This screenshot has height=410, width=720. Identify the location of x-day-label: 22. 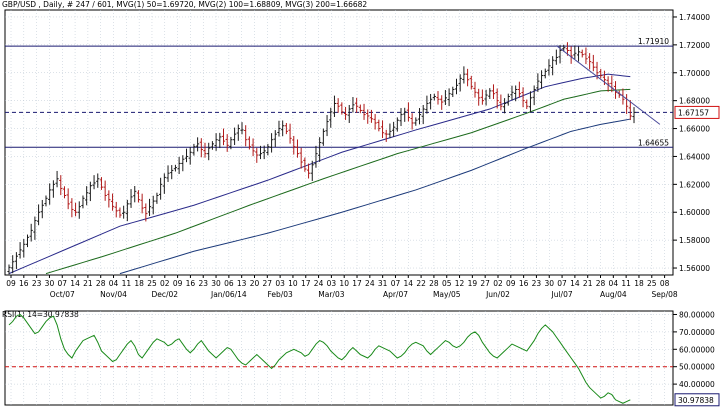
(421, 283).